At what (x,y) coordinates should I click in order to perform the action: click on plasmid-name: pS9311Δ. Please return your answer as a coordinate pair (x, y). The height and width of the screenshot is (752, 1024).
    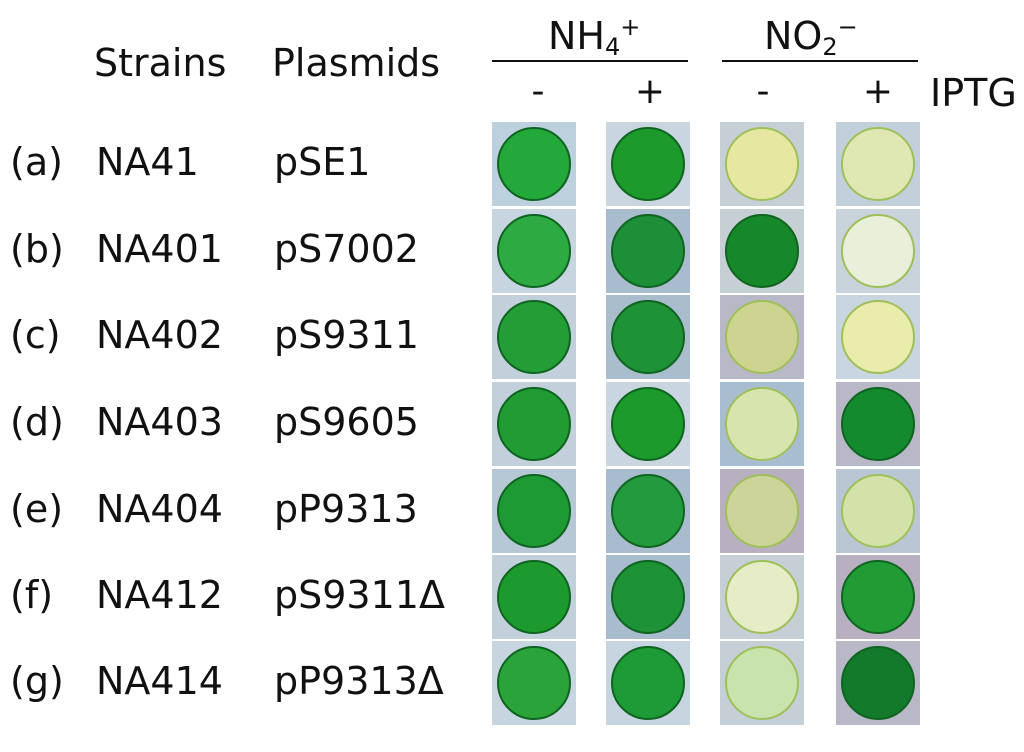
    Looking at the image, I should click on (359, 595).